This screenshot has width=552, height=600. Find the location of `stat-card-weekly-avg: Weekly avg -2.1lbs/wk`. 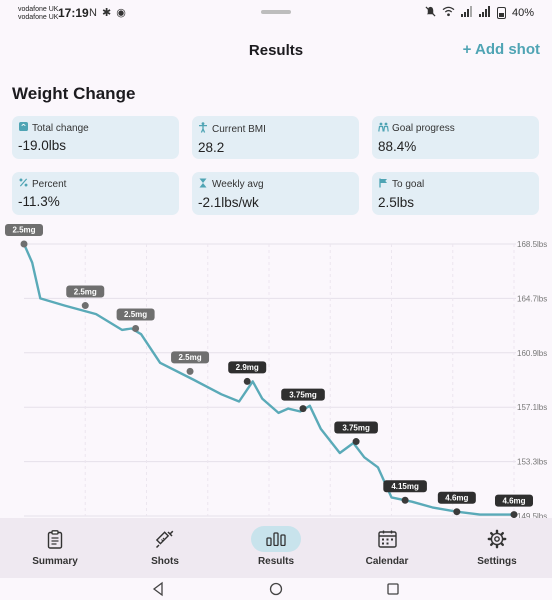

stat-card-weekly-avg: Weekly avg -2.1lbs/wk is located at coordinates (275, 193).